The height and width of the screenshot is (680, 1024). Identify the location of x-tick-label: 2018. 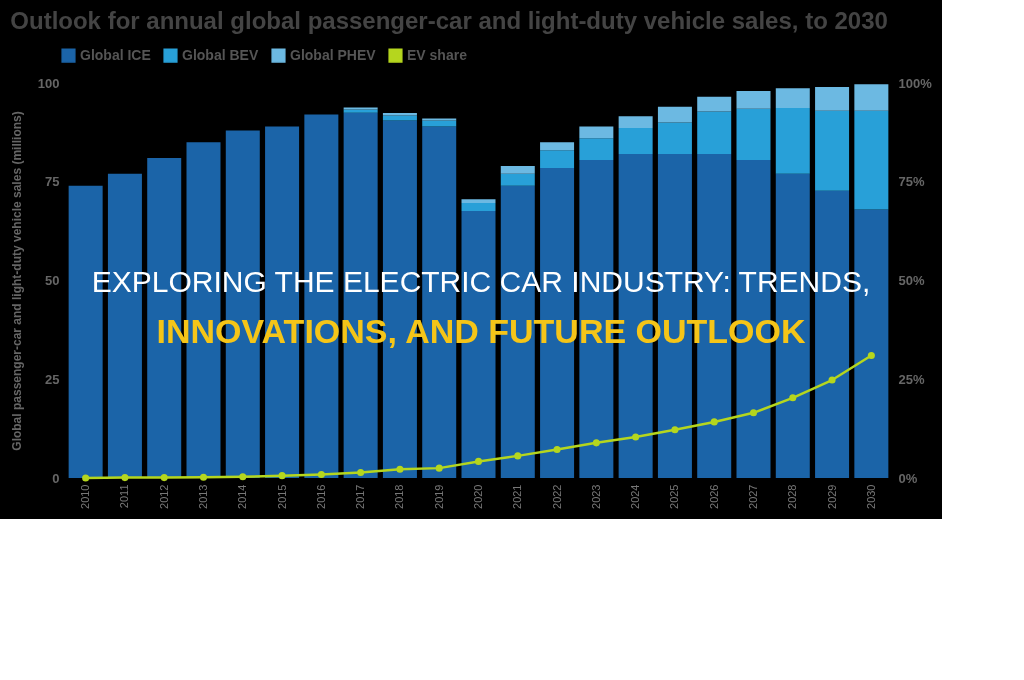
(399, 496).